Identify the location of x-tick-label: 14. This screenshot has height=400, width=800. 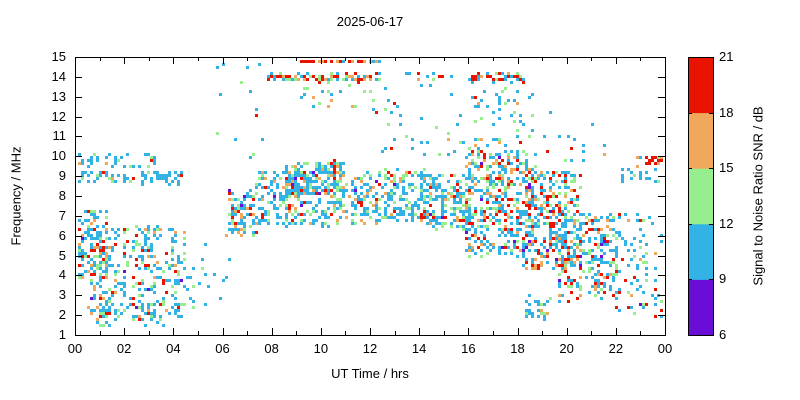
(419, 348).